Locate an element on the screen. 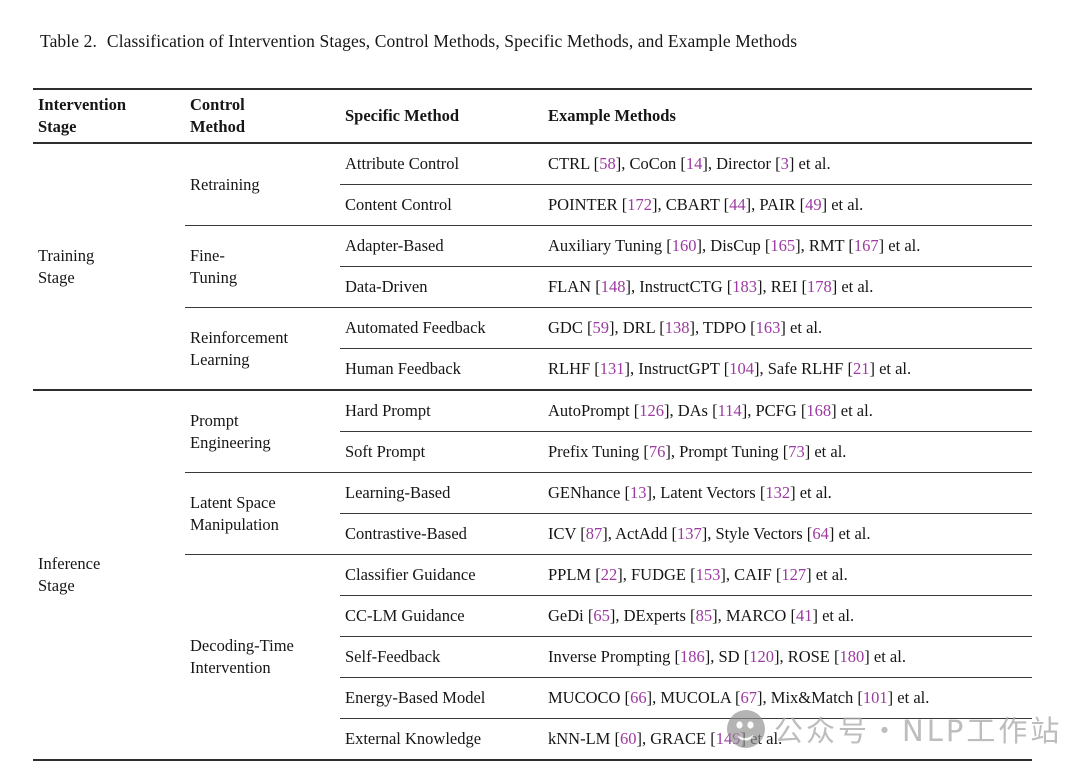 This screenshot has height=783, width=1080. citation-ref: 60 is located at coordinates (628, 739).